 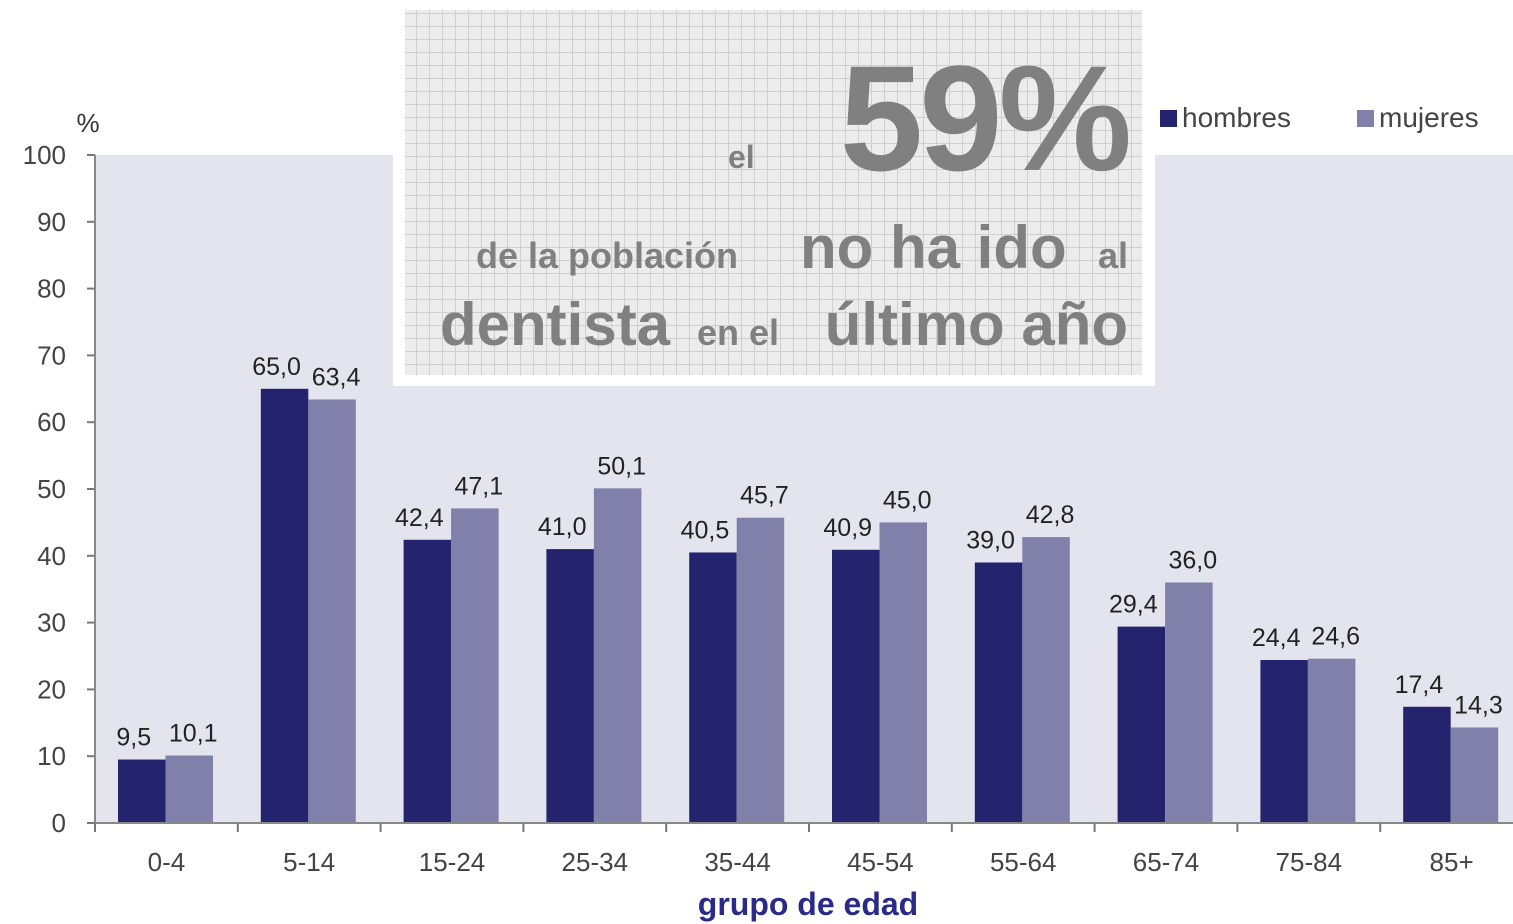 What do you see at coordinates (193, 734) in the screenshot?
I see `value-label: 10,1` at bounding box center [193, 734].